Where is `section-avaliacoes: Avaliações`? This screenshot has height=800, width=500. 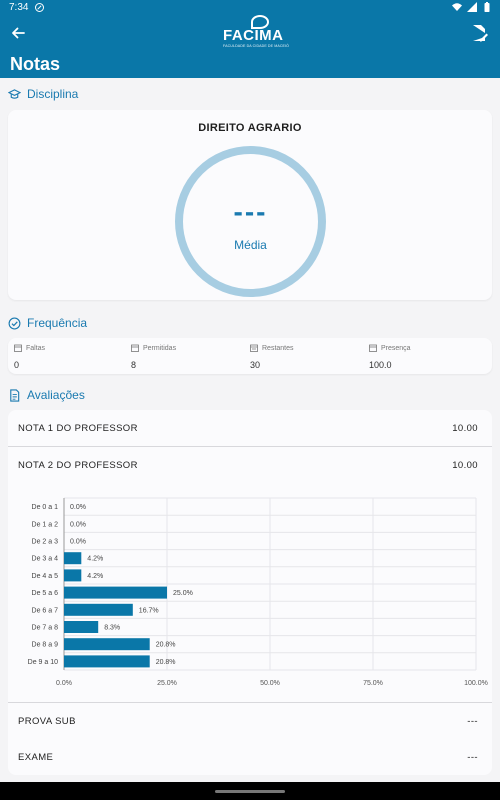
section-avaliacoes: Avaliações is located at coordinates (46, 395).